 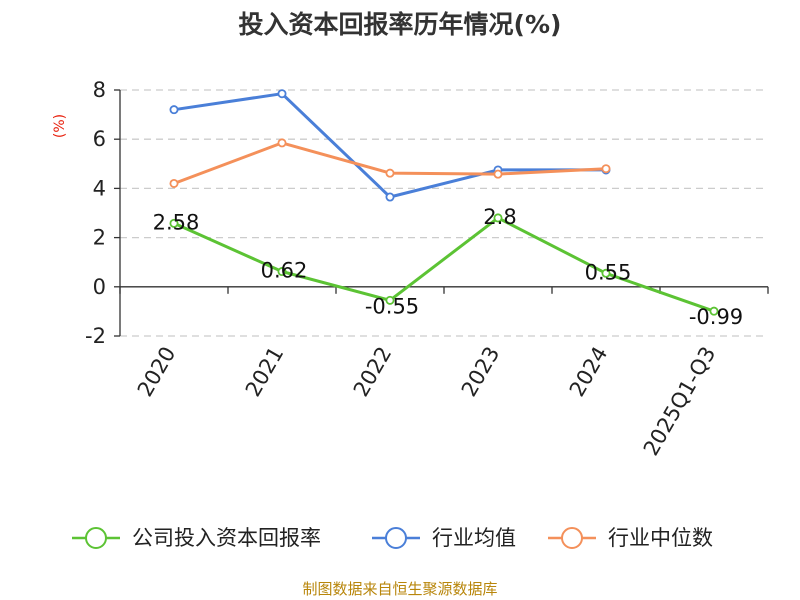 I want to click on legend: 公司投入资本回报率 行业均值 行业中位数, so click(x=392, y=538).